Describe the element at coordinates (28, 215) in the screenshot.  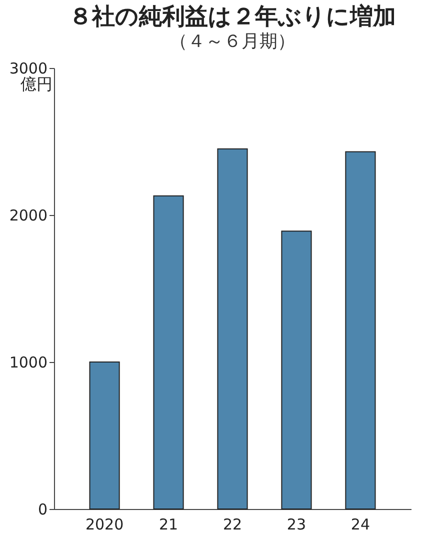
I see `y-tick-label: 2000` at that location.